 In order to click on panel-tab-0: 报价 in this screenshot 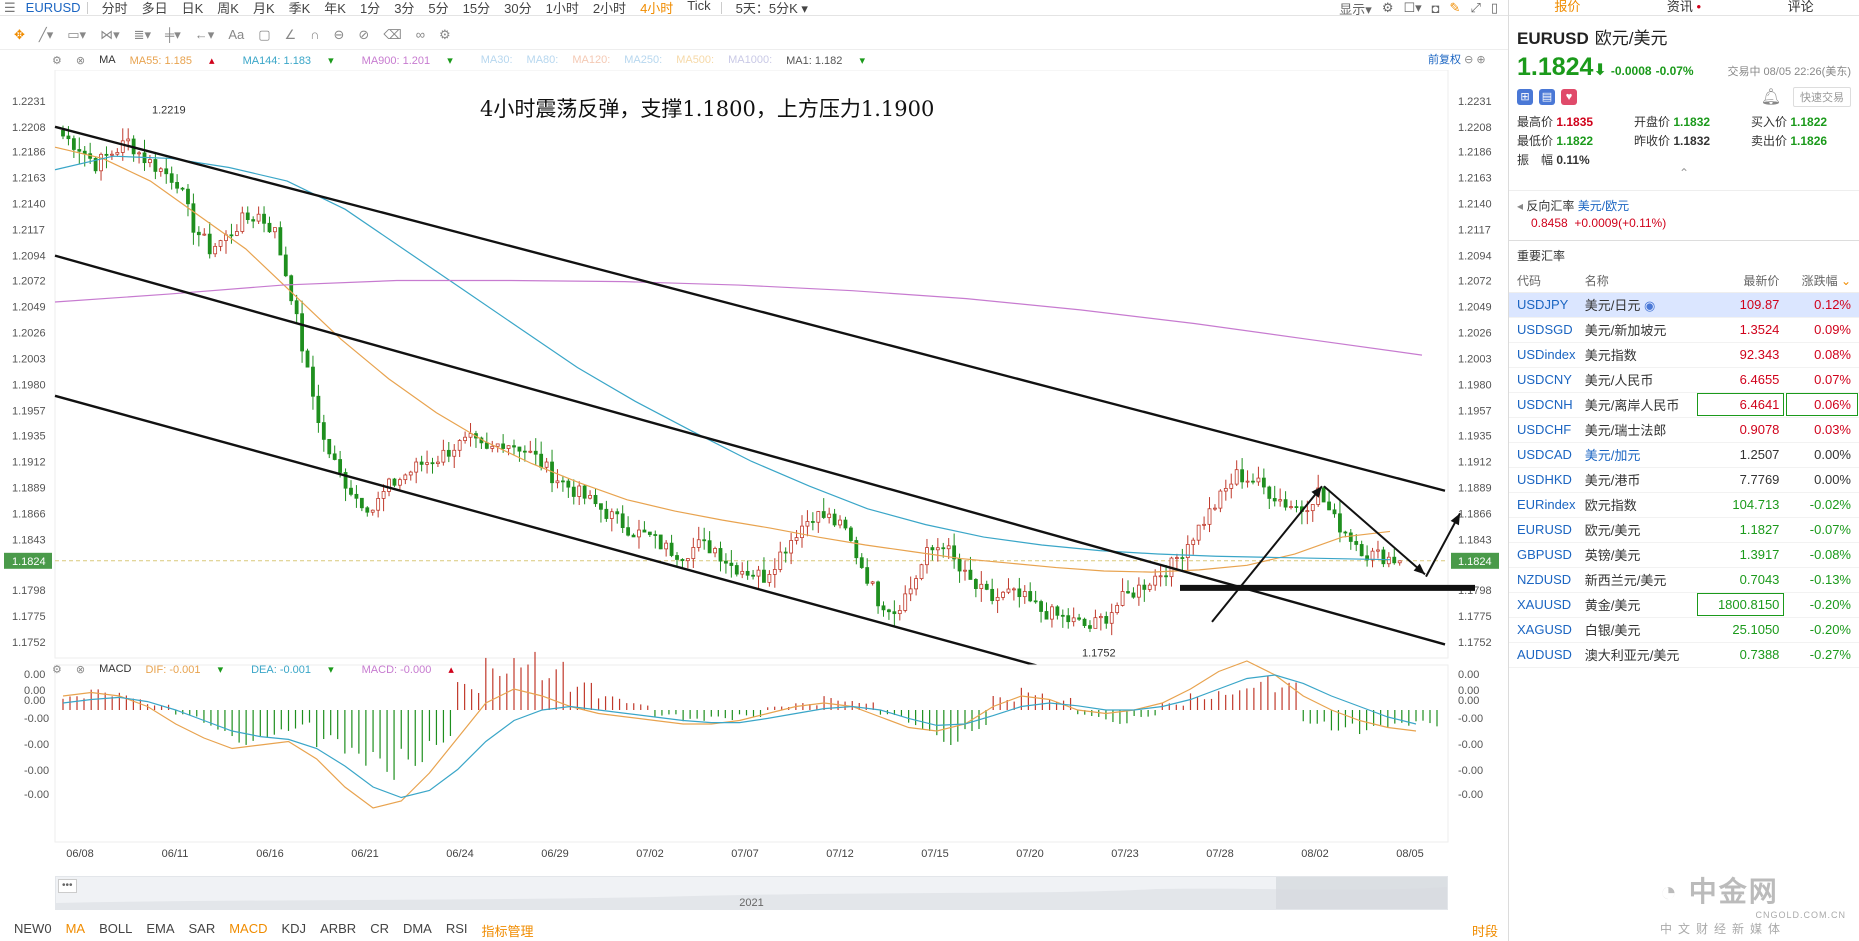, I will do `click(1567, 7)`.